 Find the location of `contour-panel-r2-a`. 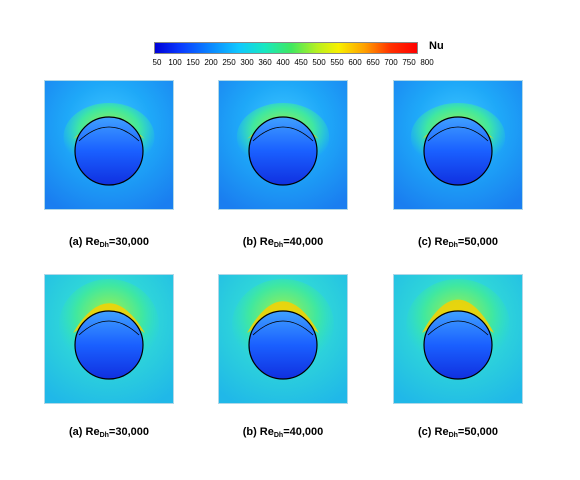

contour-panel-r2-a is located at coordinates (109, 339).